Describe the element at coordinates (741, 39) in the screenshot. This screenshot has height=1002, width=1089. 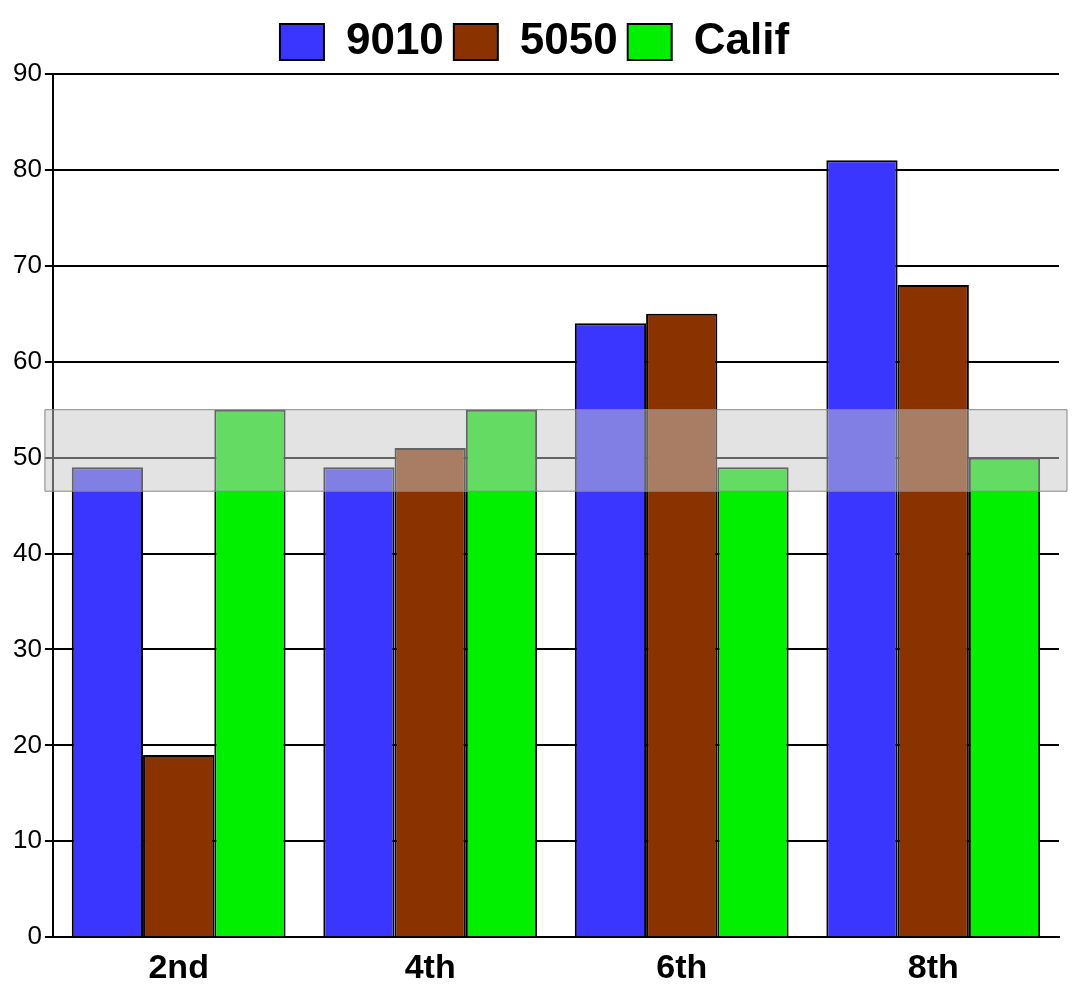
I see `legend-label: Calif` at that location.